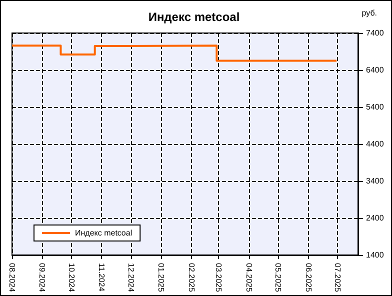 This screenshot has width=392, height=296. Describe the element at coordinates (278, 277) in the screenshot. I see `x-tick-label: 05.2025` at that location.